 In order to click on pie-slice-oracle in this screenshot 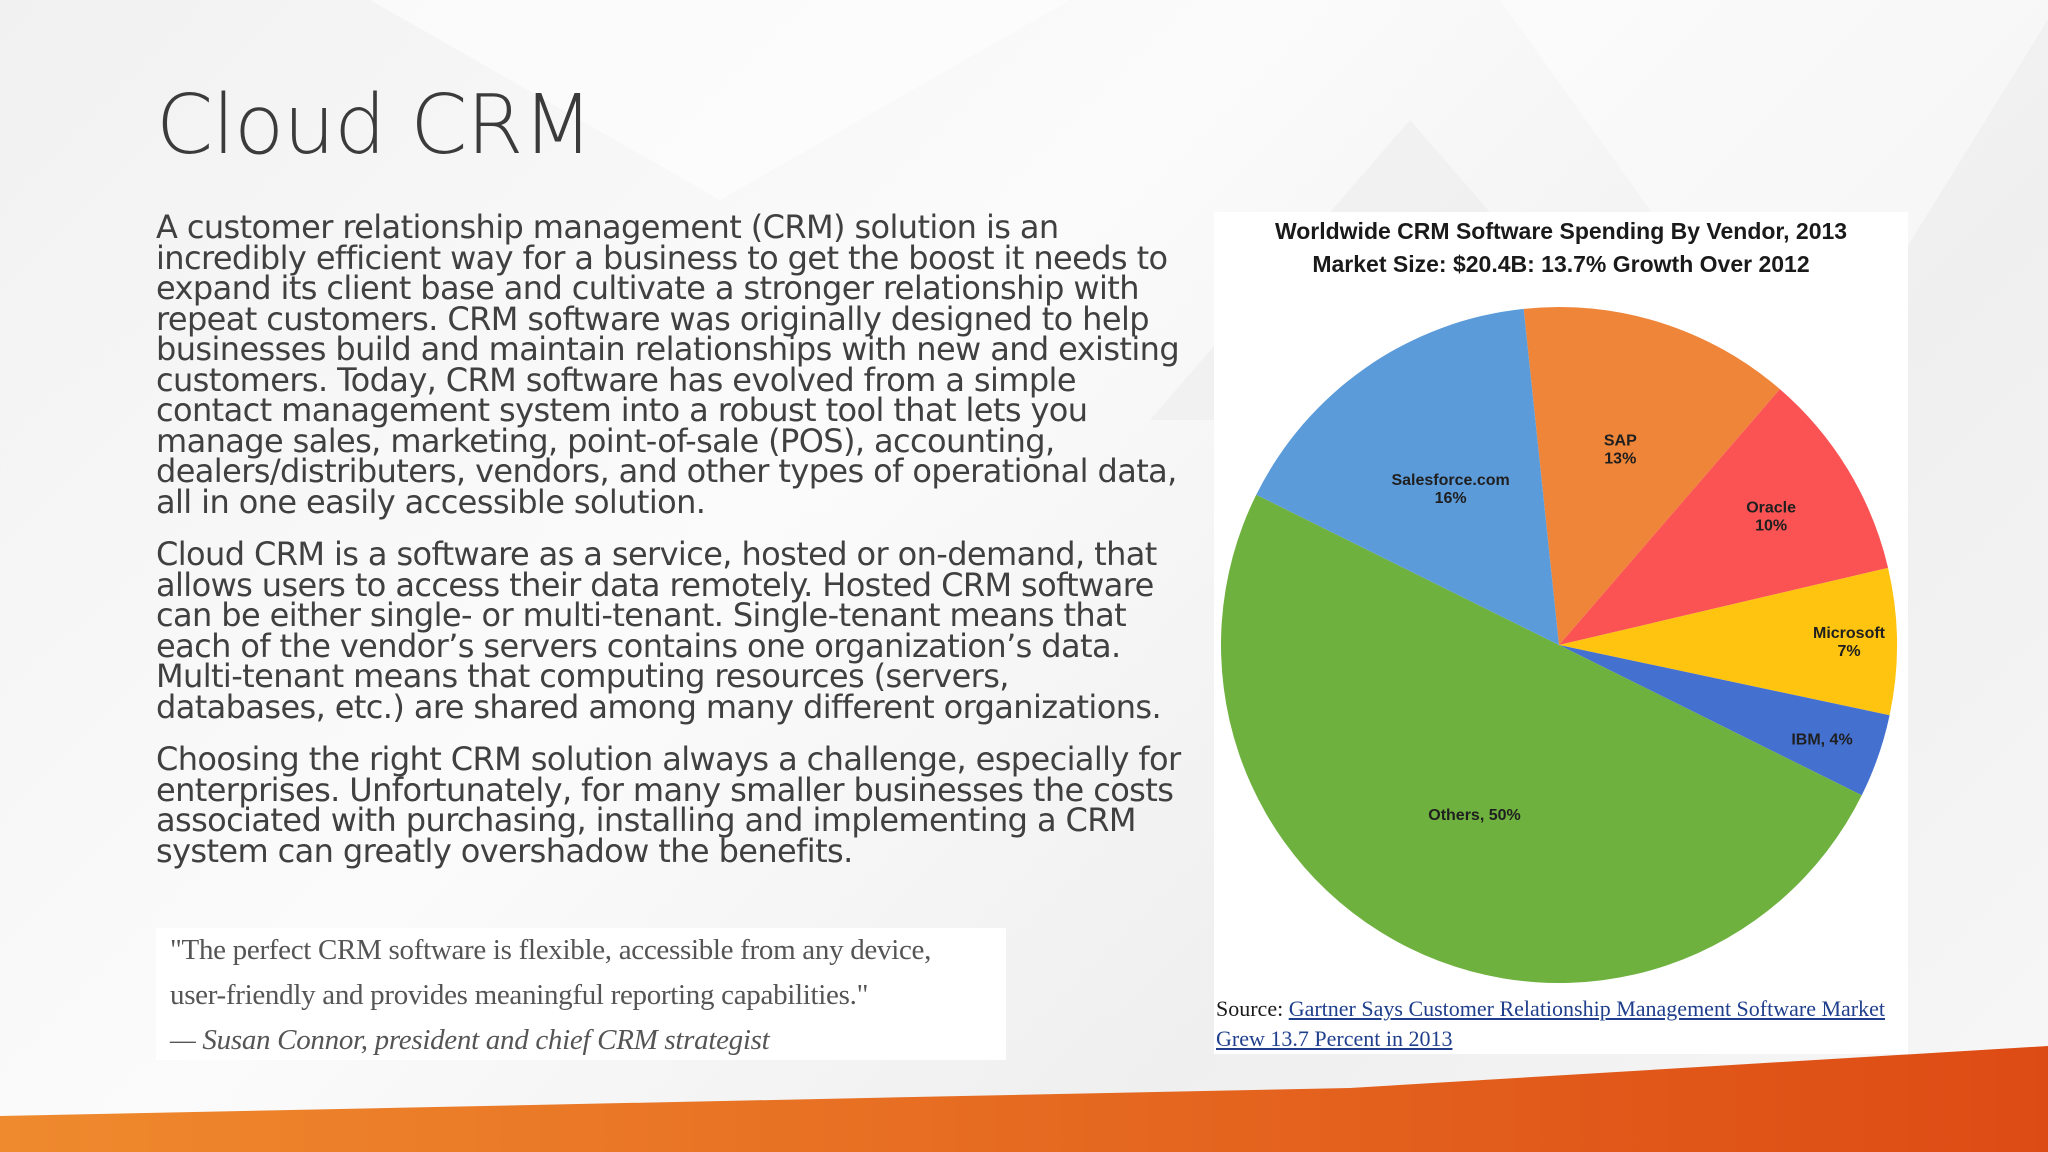, I will do `click(1724, 517)`.